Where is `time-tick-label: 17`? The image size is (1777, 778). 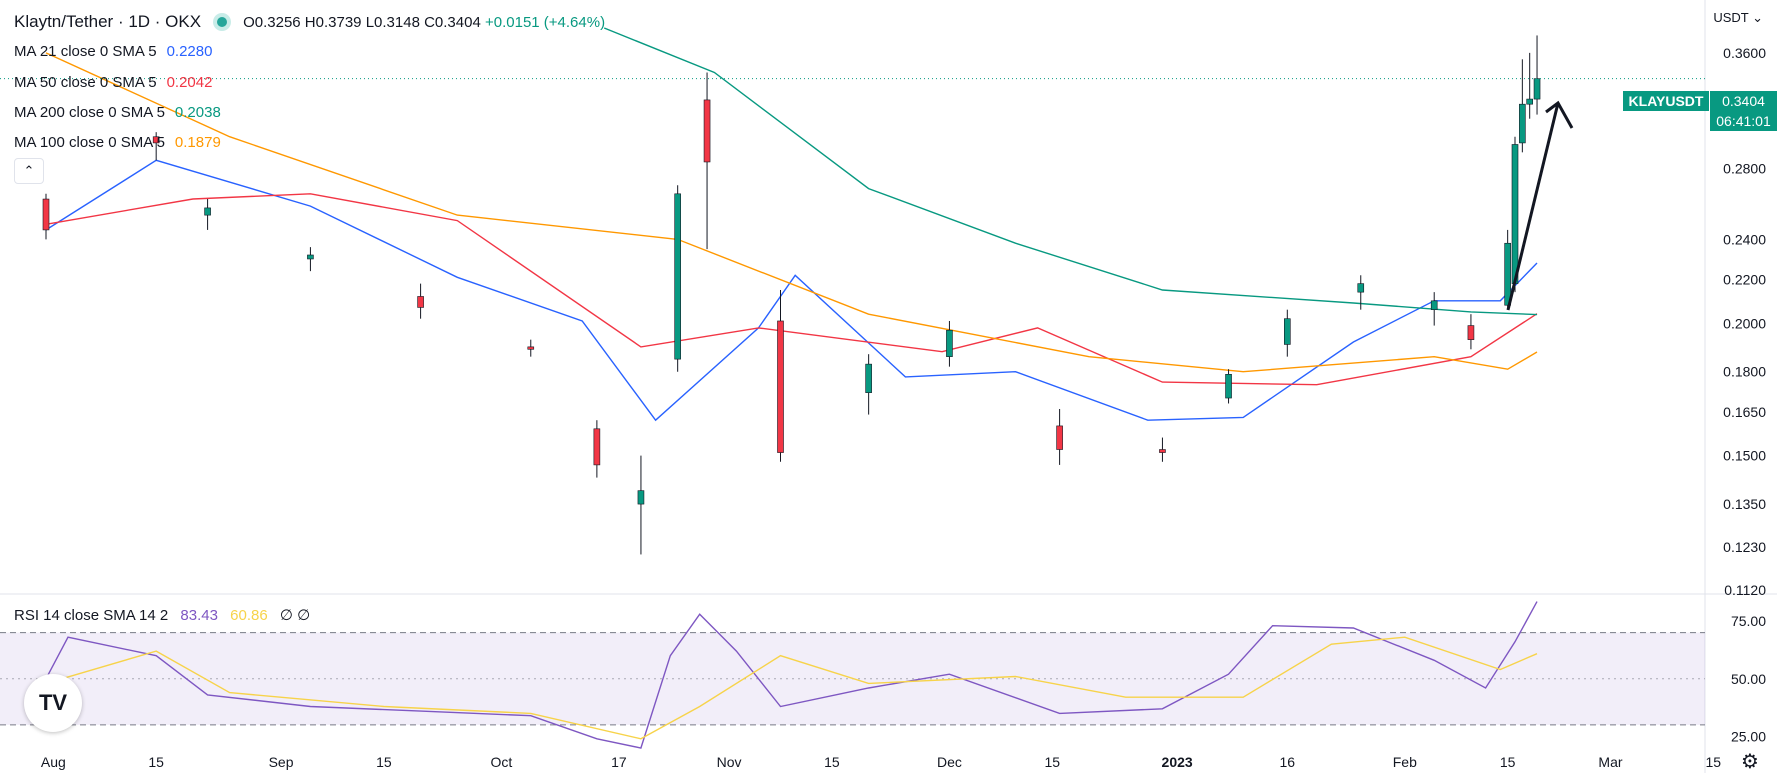 time-tick-label: 17 is located at coordinates (619, 762).